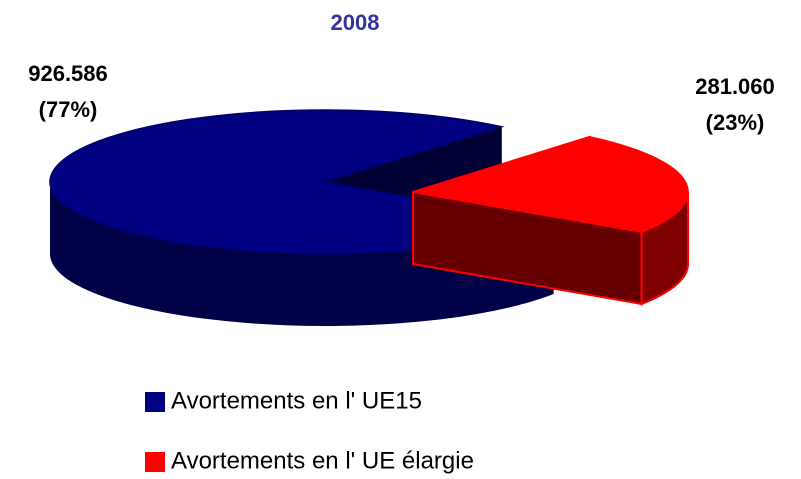 This screenshot has width=801, height=479. Describe the element at coordinates (550, 184) in the screenshot. I see `slice-top` at that location.